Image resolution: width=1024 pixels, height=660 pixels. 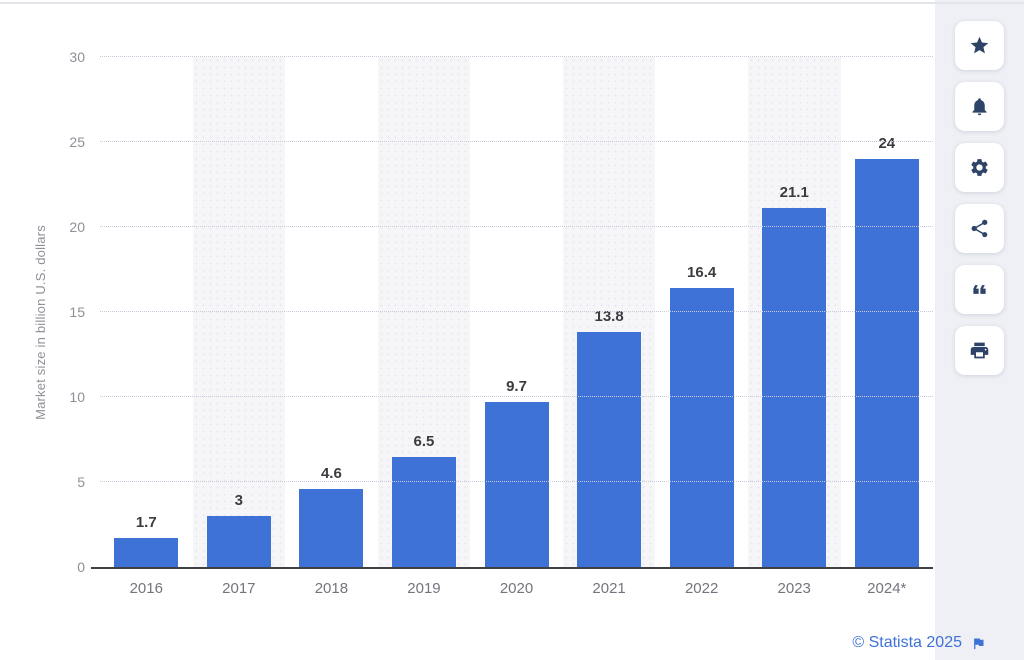 What do you see at coordinates (146, 327) in the screenshot?
I see `chart-column-2016: 1.7 2016` at bounding box center [146, 327].